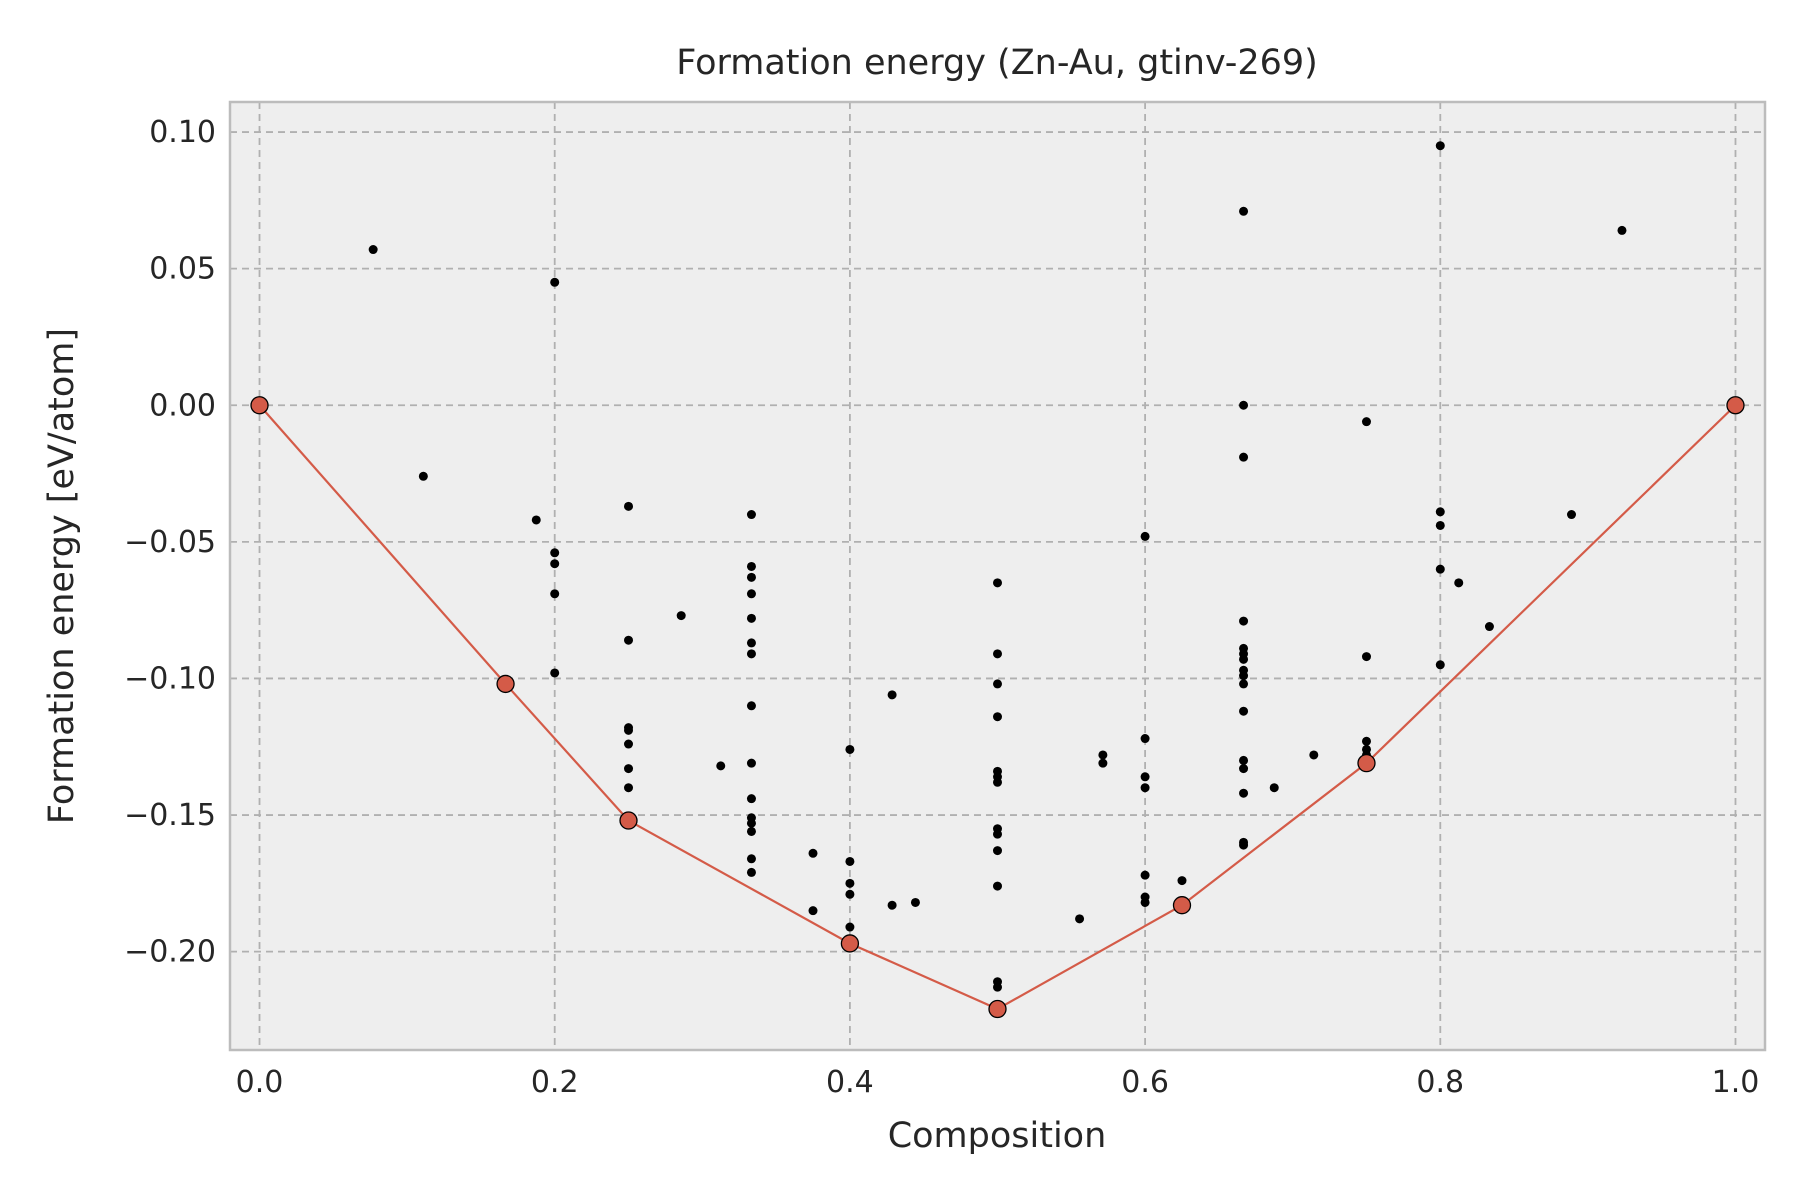 This screenshot has width=1800, height=1200. Describe the element at coordinates (170, 952) in the screenshot. I see `y-tick-label: −0.20` at that location.